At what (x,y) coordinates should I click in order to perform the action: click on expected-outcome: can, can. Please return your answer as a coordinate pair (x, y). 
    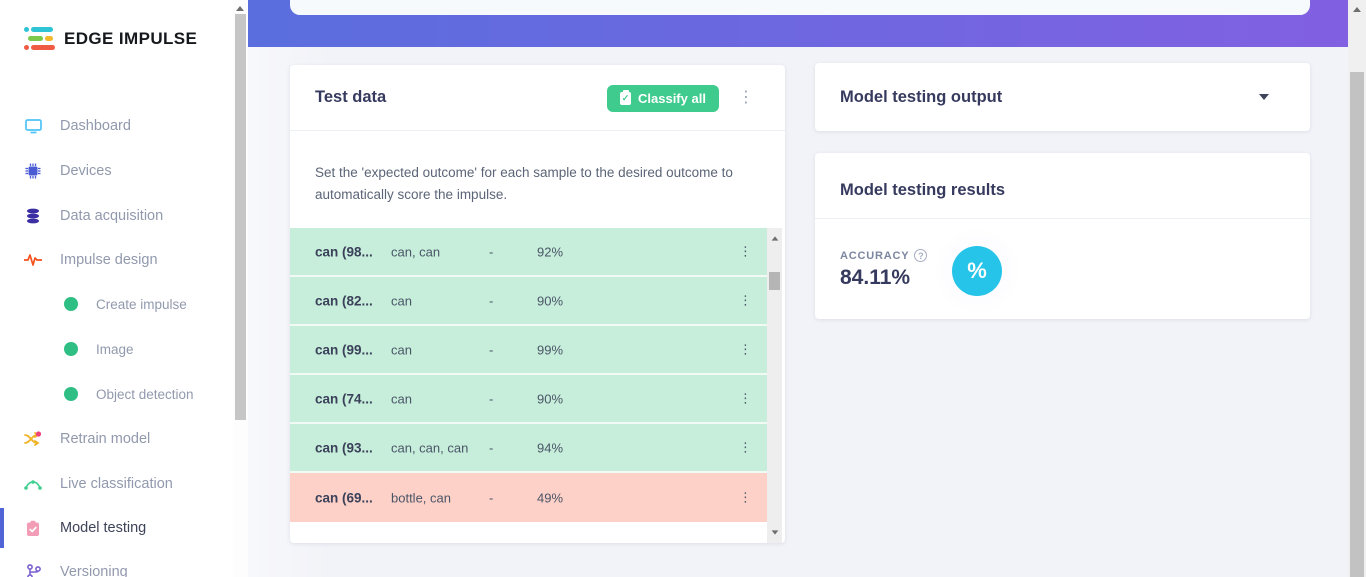
    Looking at the image, I should click on (416, 251).